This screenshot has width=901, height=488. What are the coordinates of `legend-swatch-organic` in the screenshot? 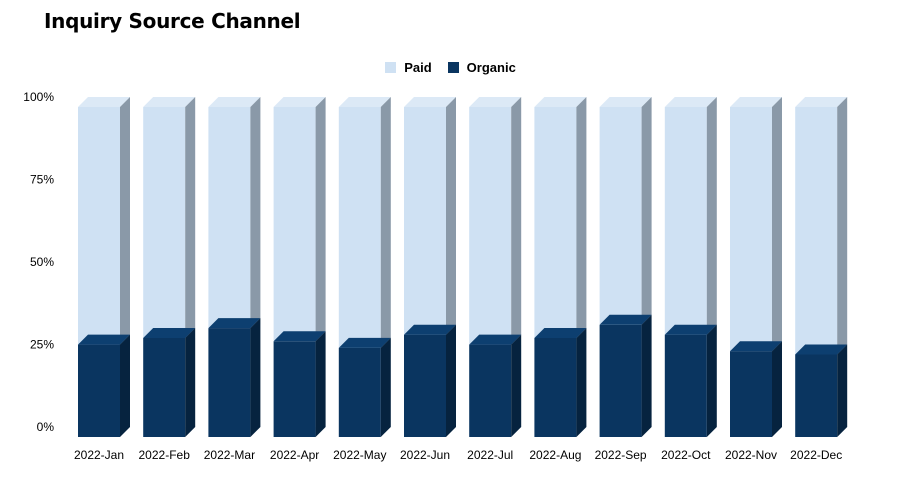 It's located at (453, 67).